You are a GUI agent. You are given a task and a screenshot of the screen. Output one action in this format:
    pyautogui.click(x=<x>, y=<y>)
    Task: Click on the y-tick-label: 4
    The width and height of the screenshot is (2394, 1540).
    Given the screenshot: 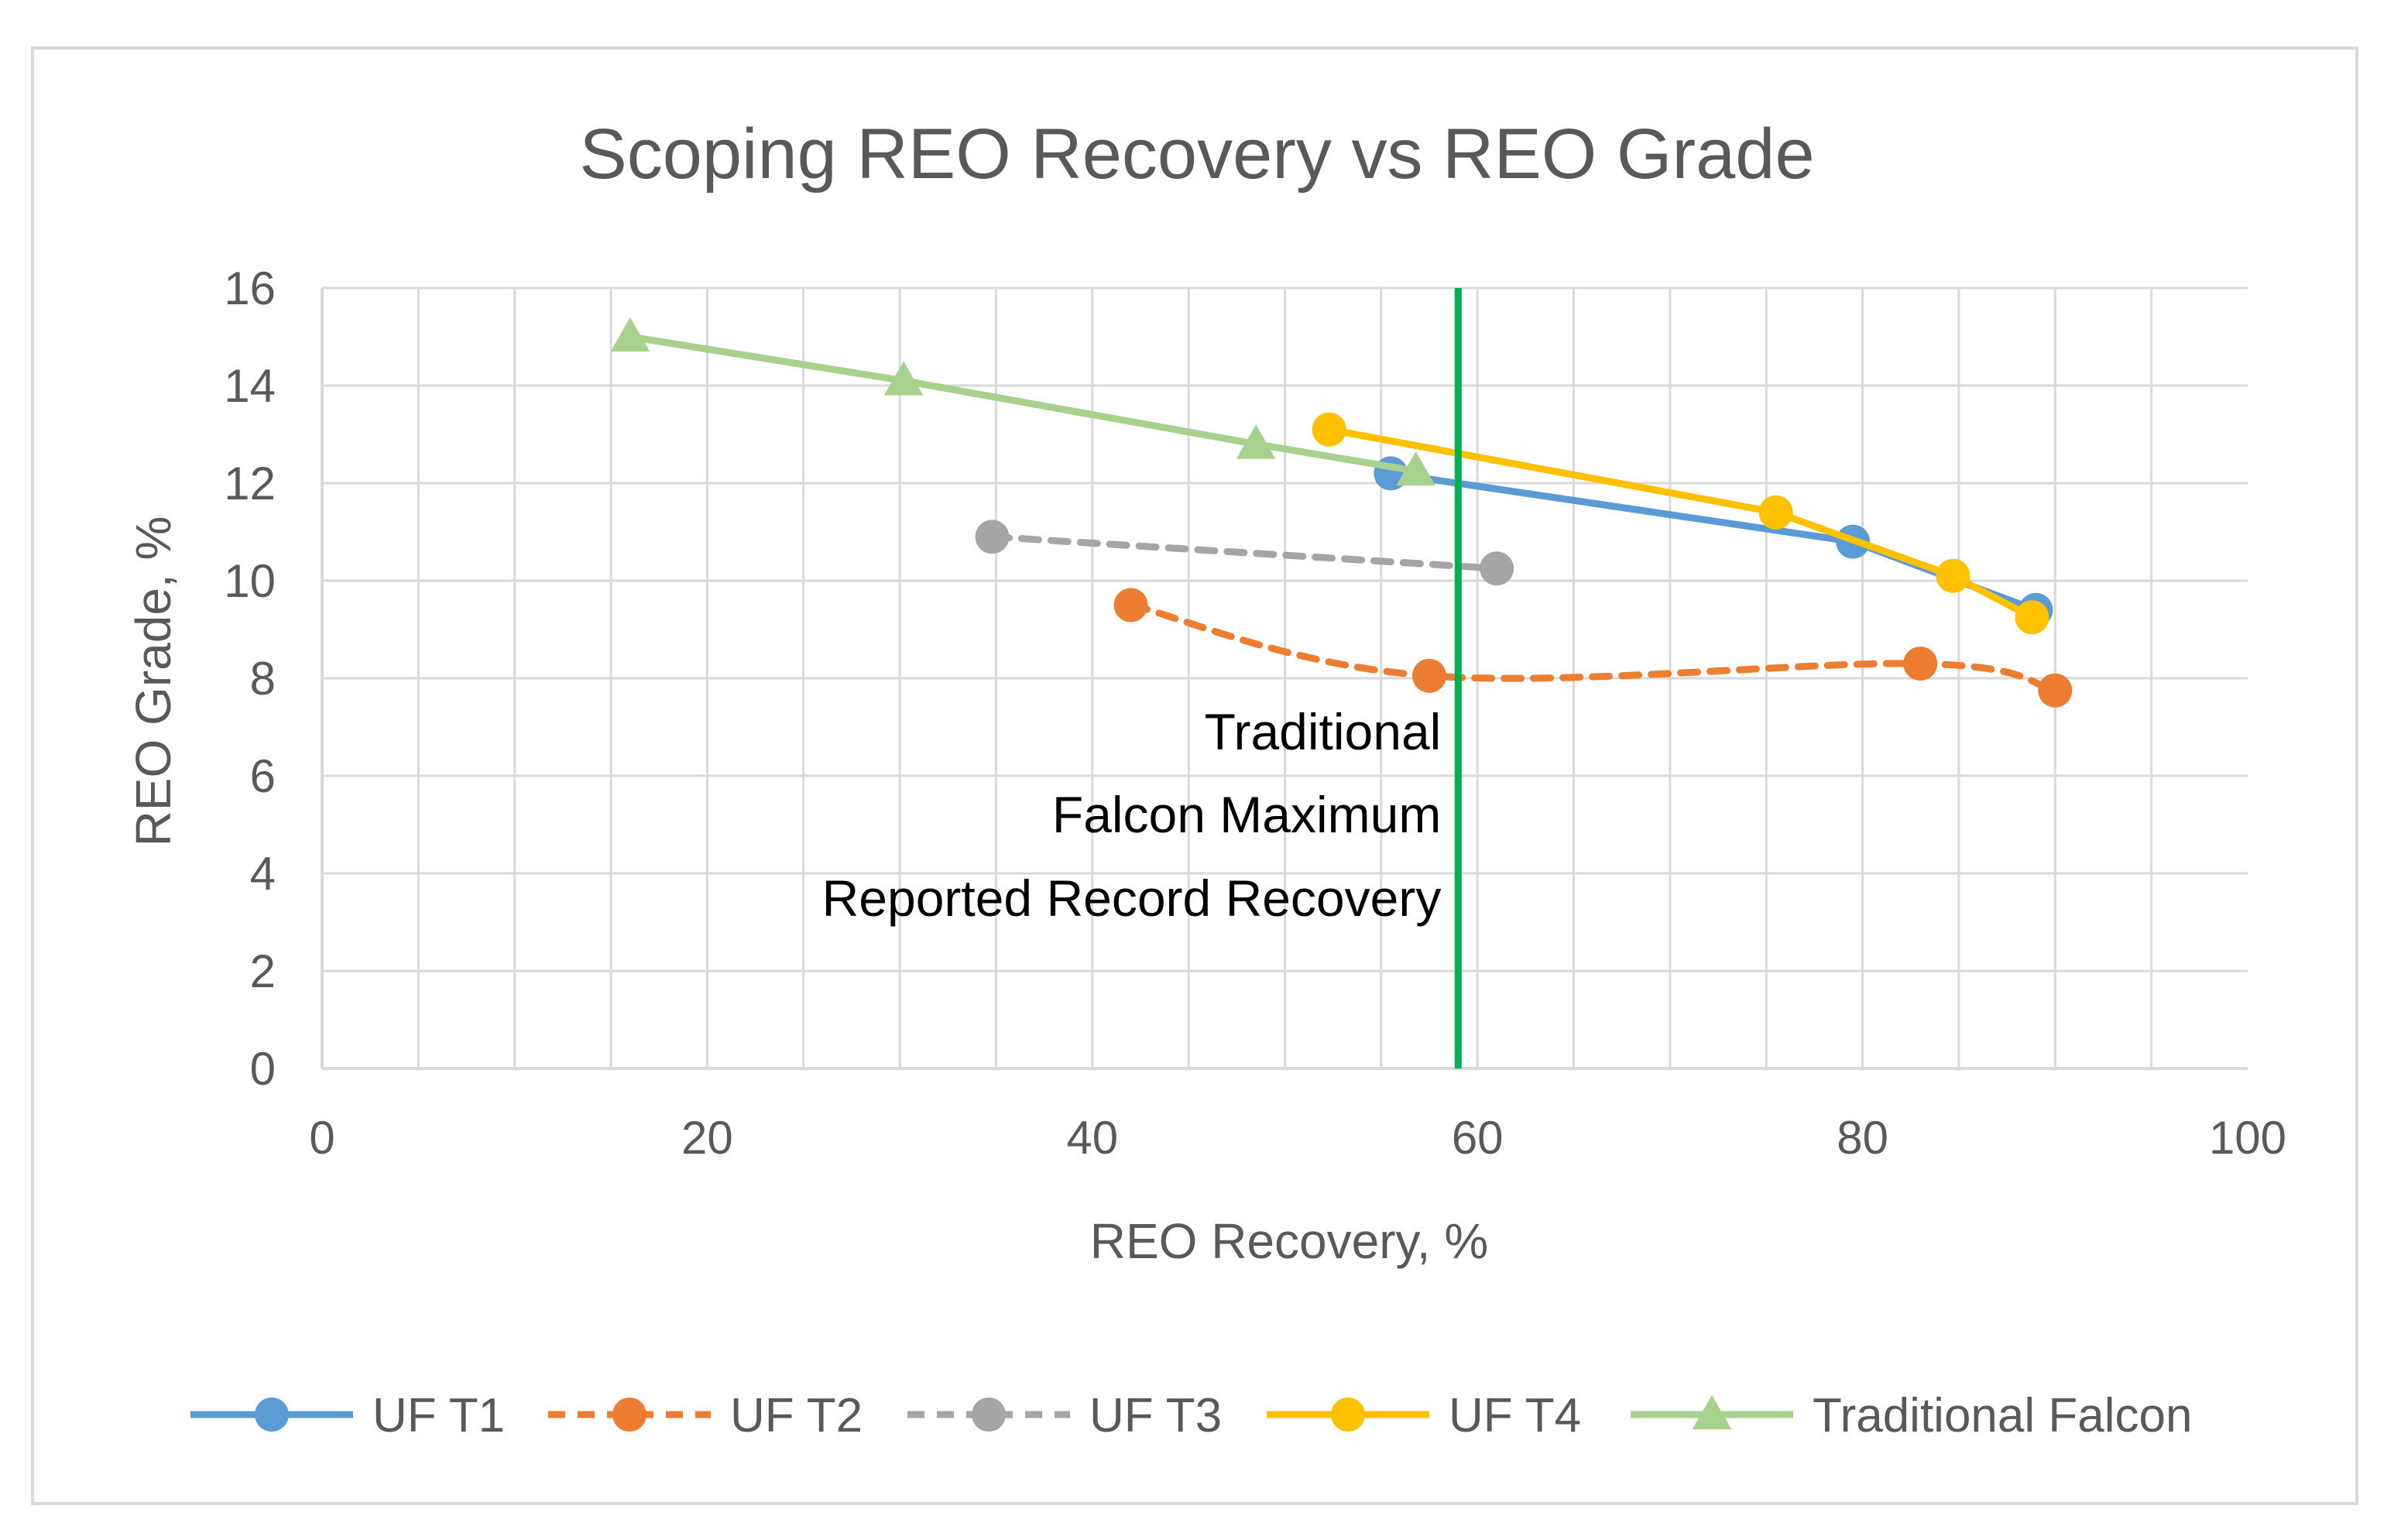 What is the action you would take?
    pyautogui.click(x=263, y=874)
    